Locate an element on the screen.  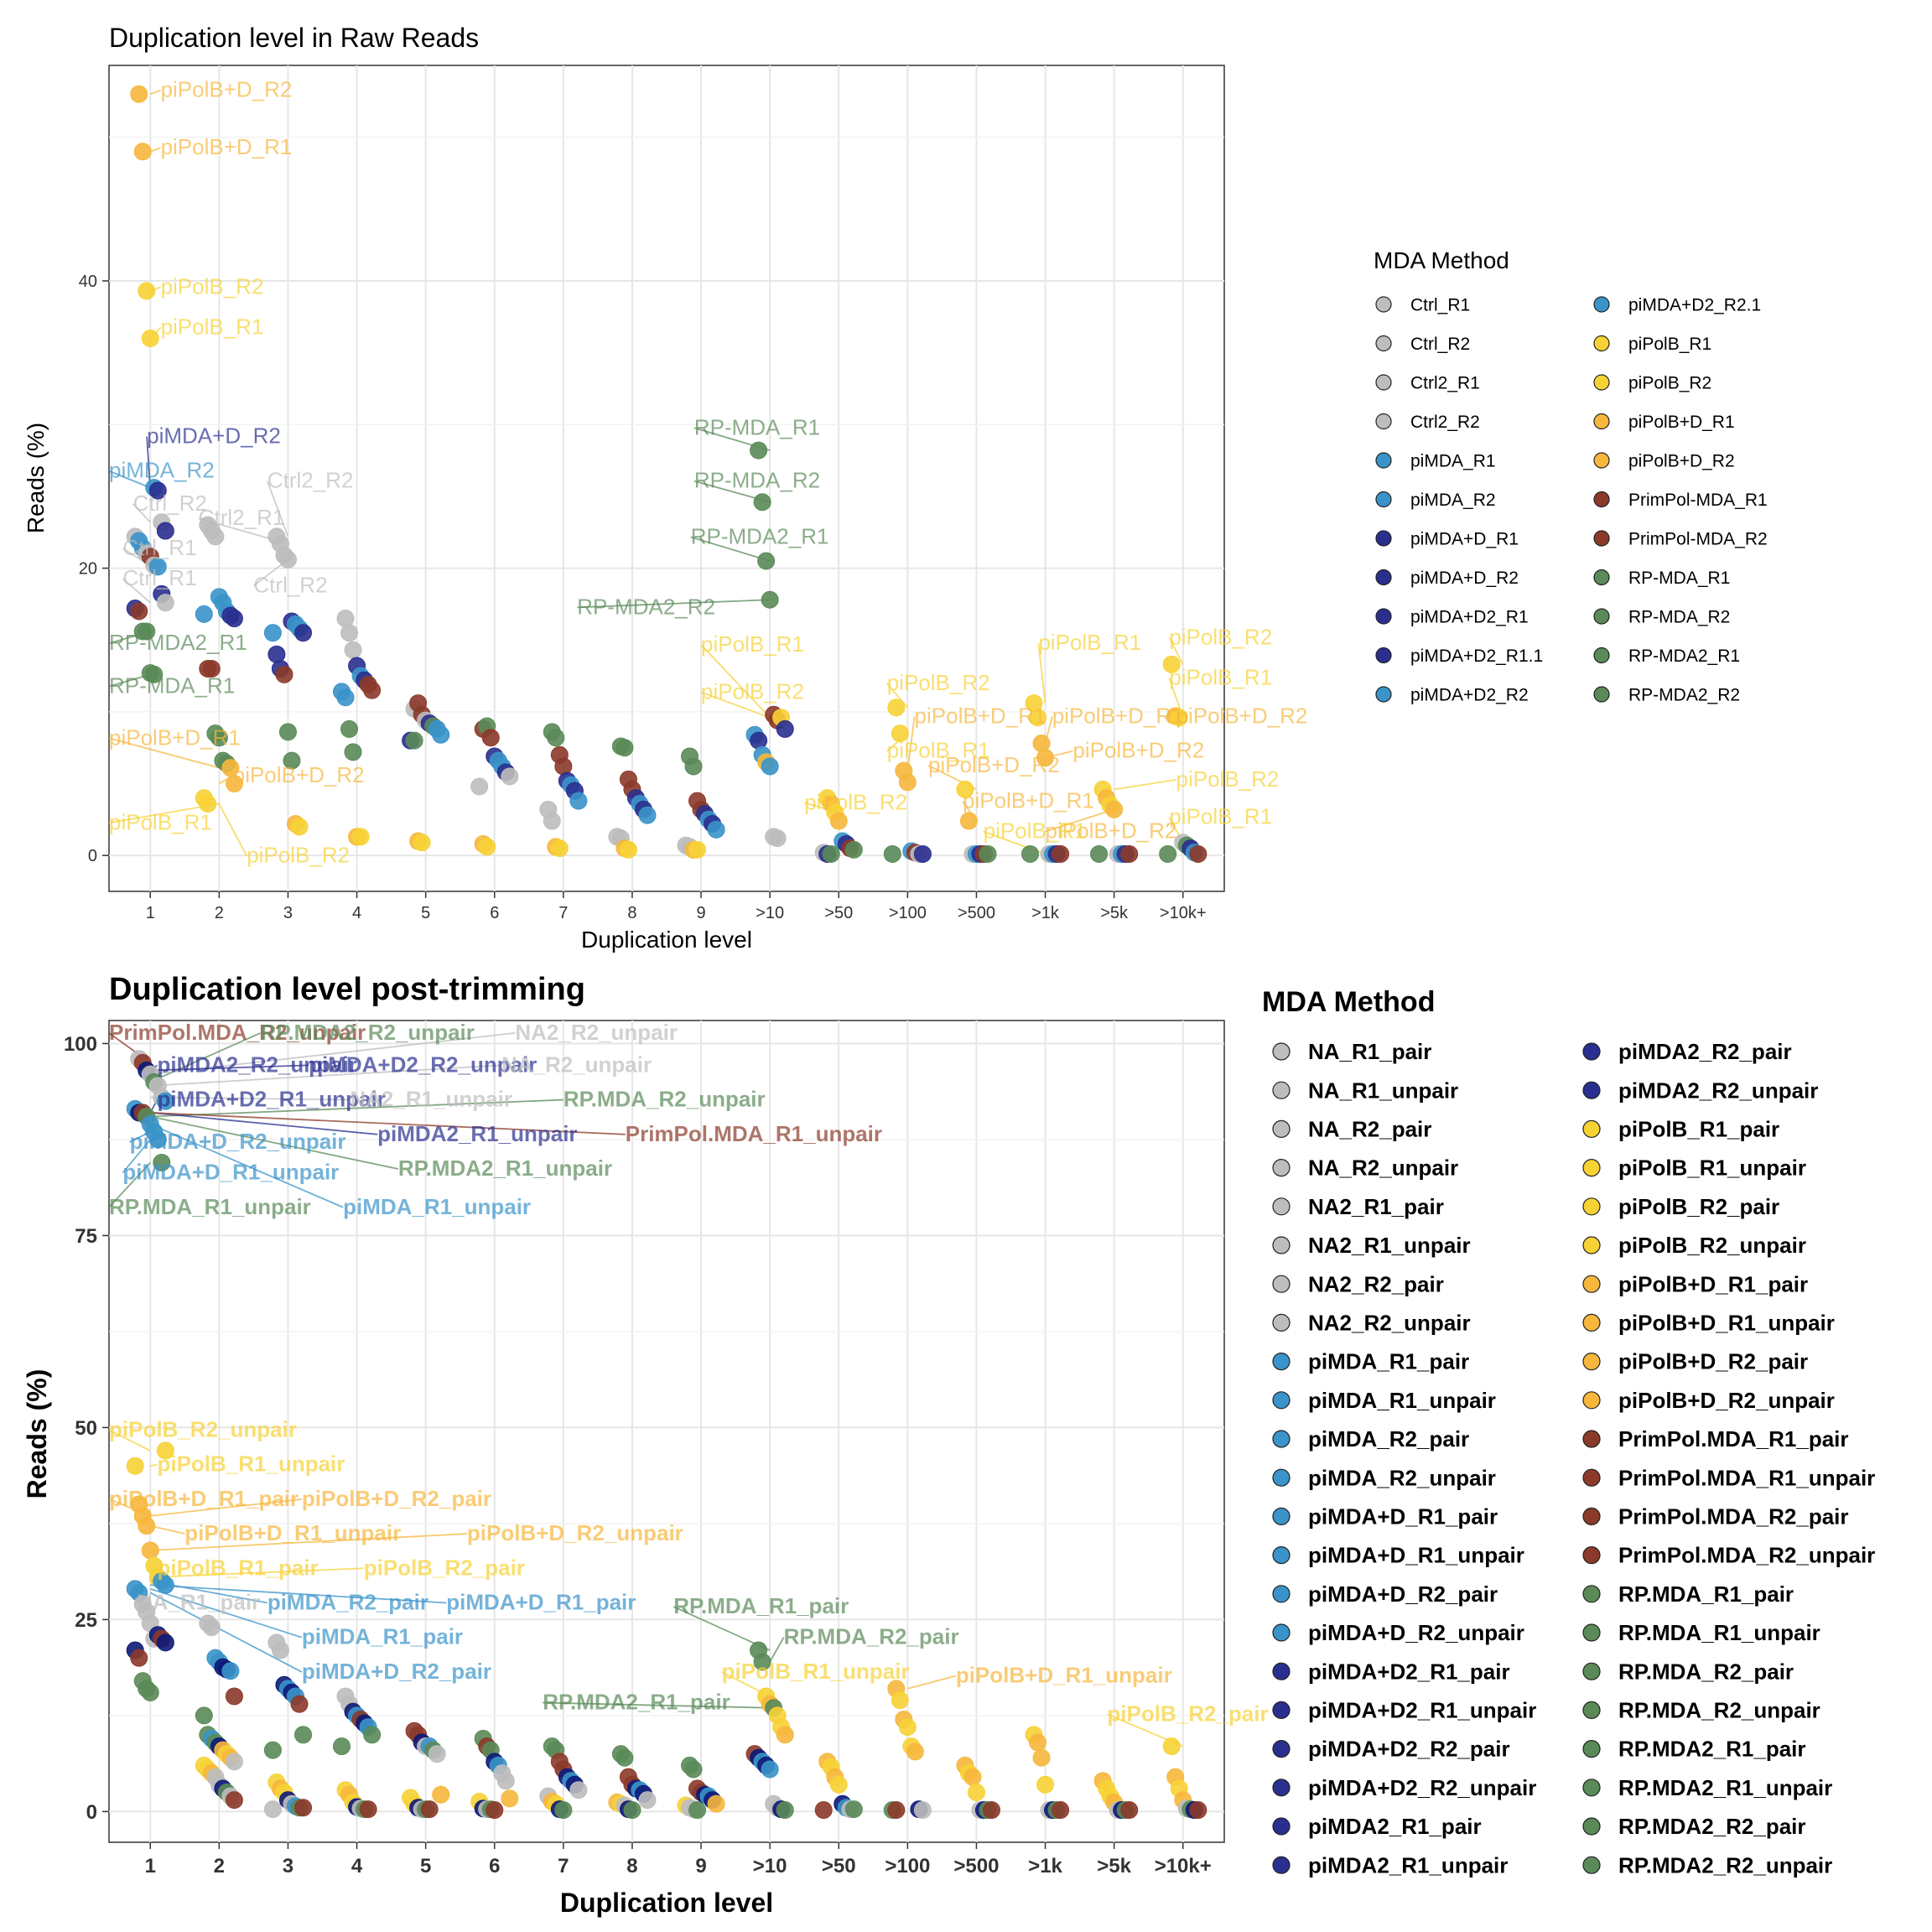
legend-label: NA_R1_unpair is located at coordinates (1383, 1090).